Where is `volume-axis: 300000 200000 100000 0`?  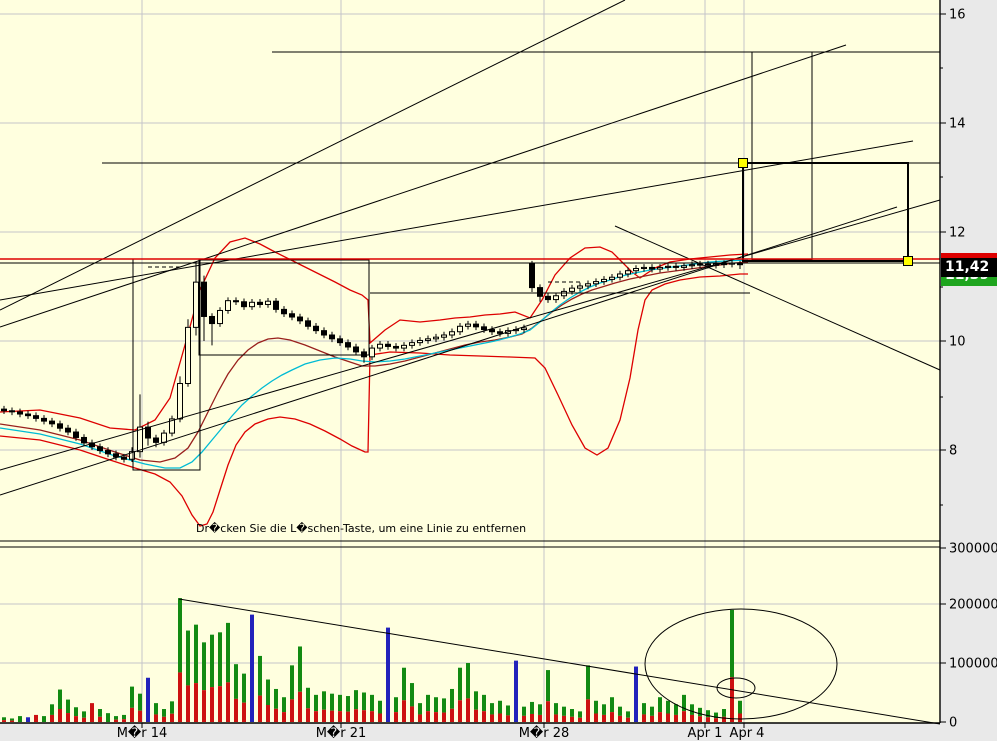 volume-axis: 300000 200000 100000 0 is located at coordinates (968, 636).